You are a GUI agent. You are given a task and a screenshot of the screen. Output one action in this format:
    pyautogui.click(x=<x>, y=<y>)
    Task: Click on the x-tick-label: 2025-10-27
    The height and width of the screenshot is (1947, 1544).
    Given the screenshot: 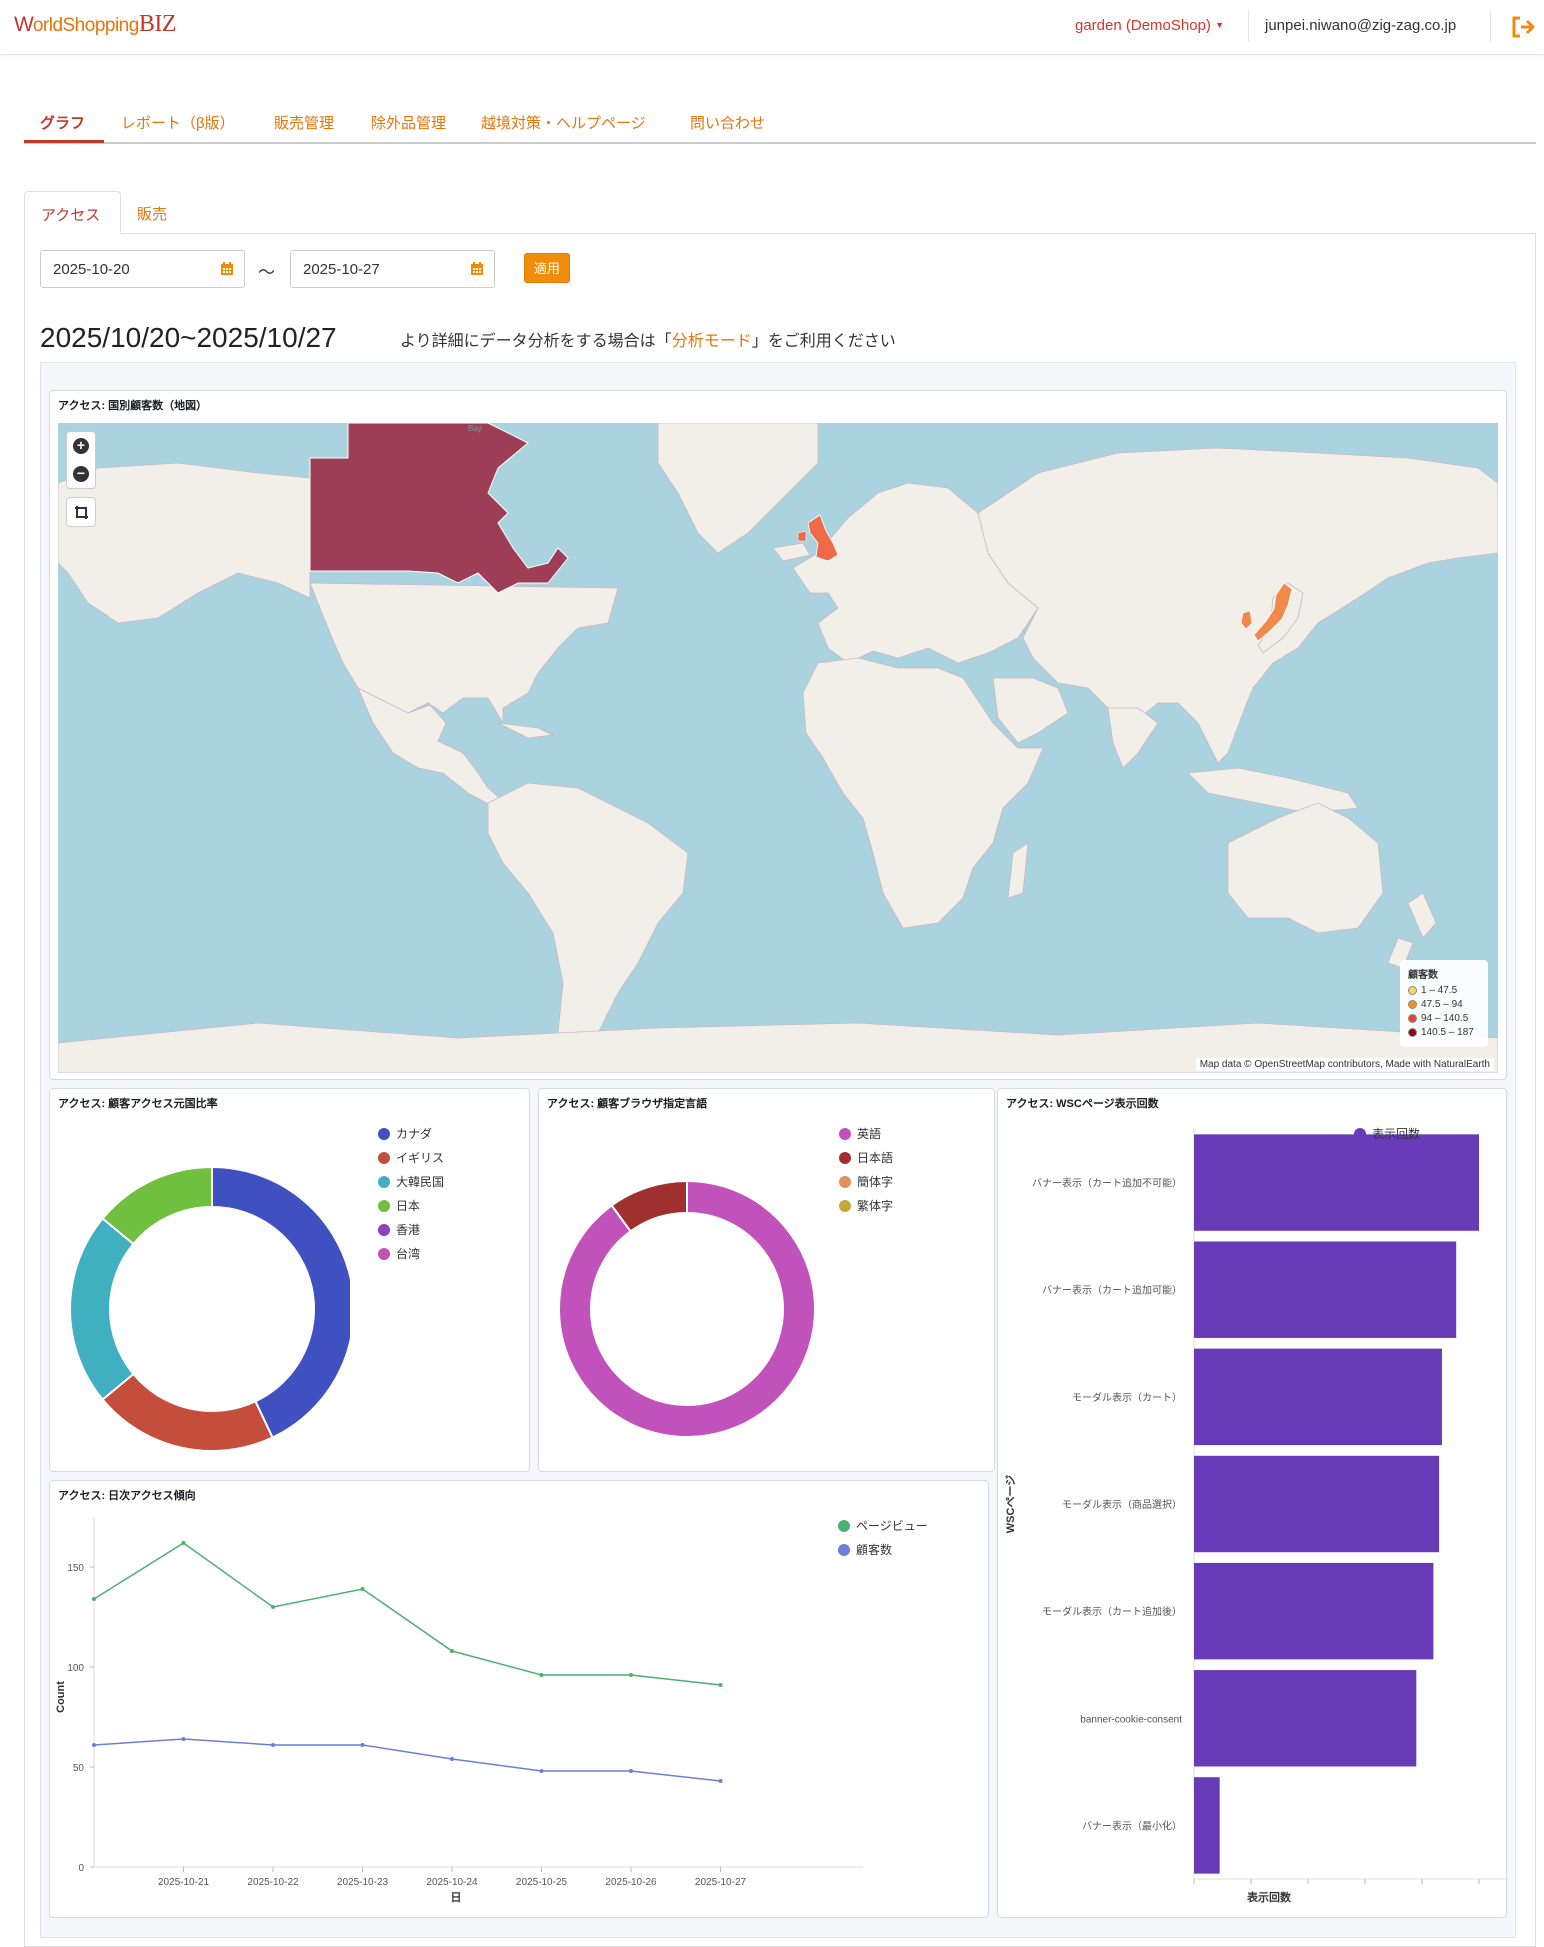 What is the action you would take?
    pyautogui.click(x=721, y=1882)
    